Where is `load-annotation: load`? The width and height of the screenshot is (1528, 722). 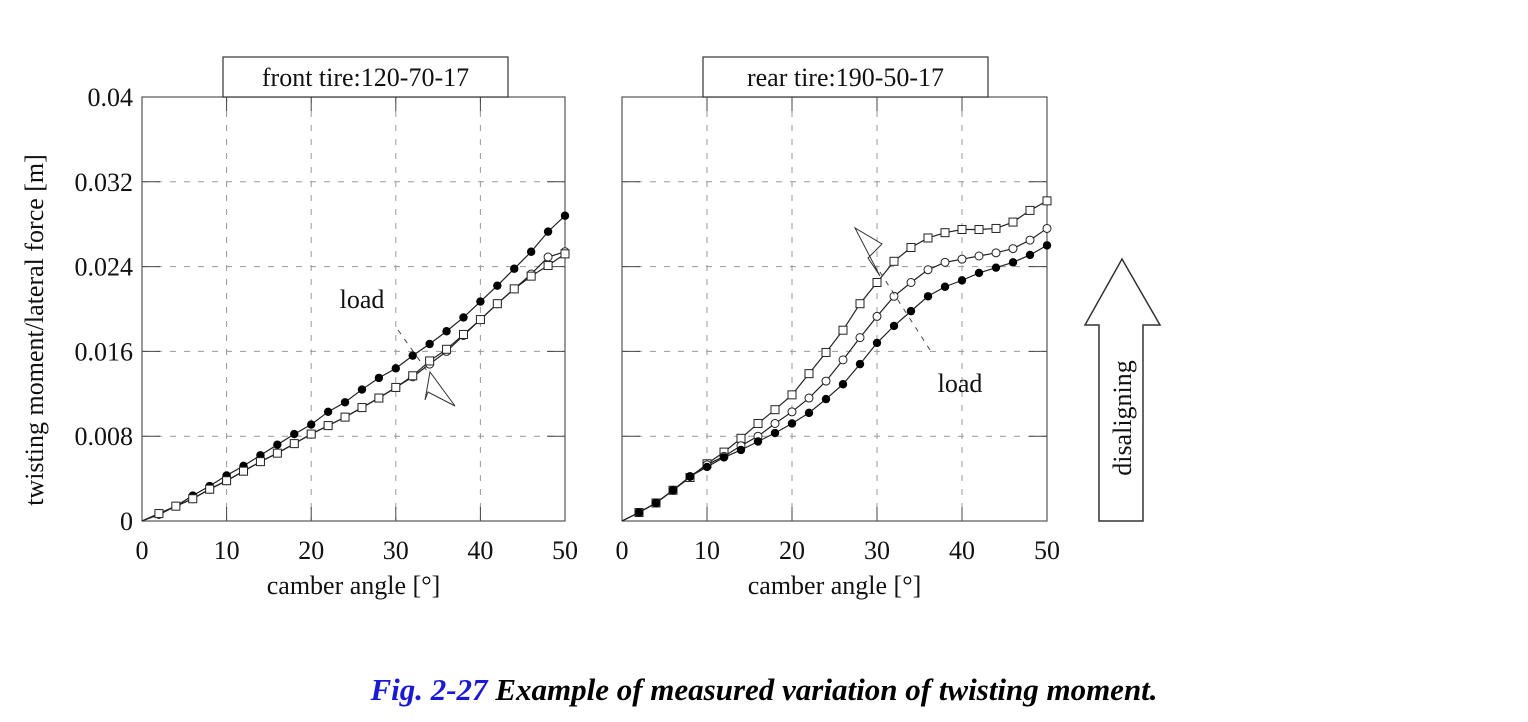 load-annotation: load is located at coordinates (362, 299).